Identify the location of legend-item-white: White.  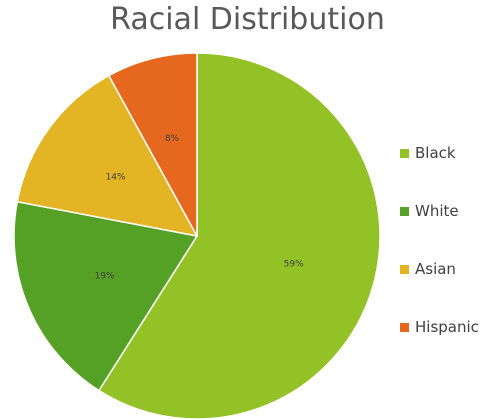
(439, 211).